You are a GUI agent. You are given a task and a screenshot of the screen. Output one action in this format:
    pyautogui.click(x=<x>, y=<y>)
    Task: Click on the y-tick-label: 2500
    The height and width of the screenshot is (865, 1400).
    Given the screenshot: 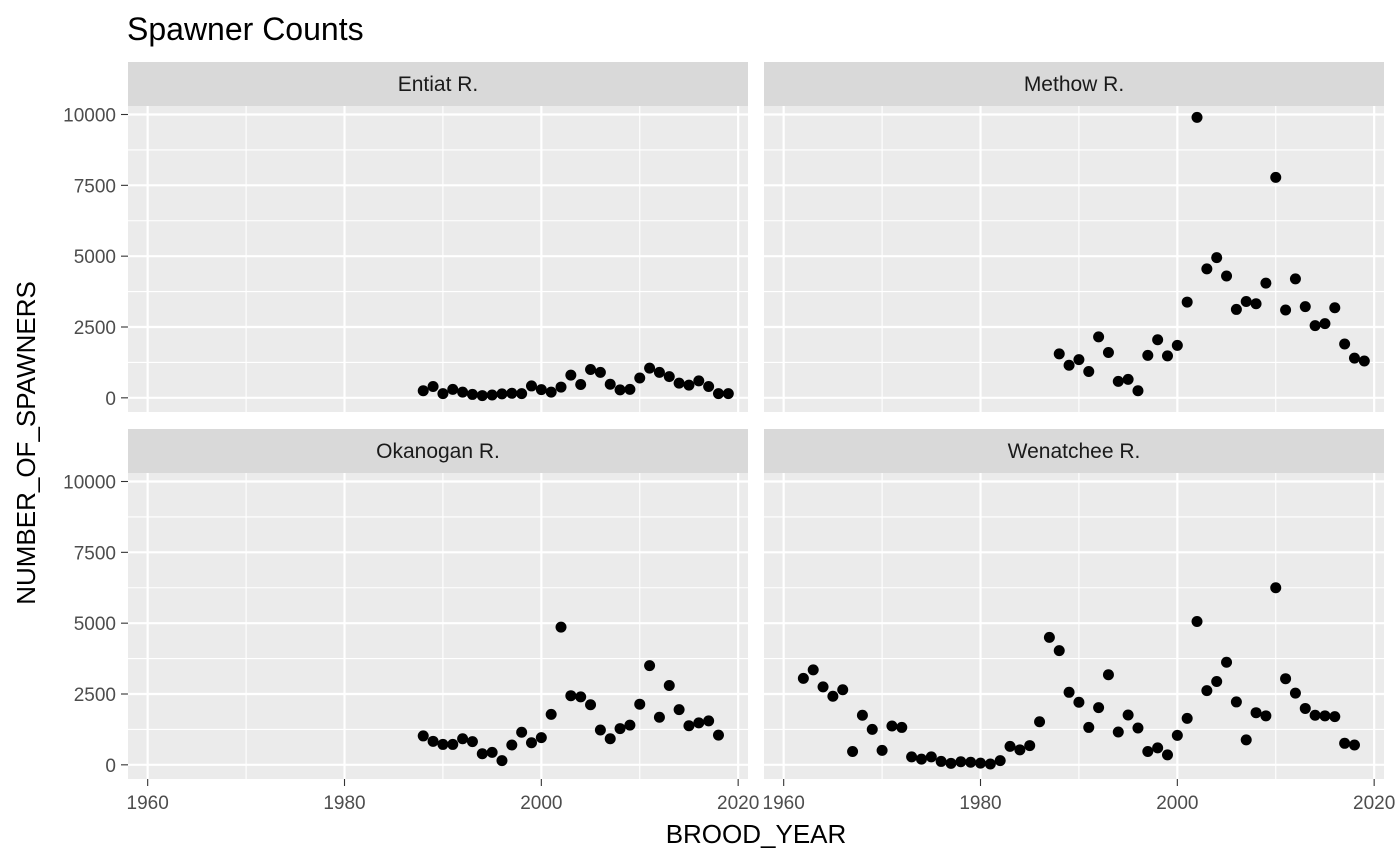 What is the action you would take?
    pyautogui.click(x=95, y=695)
    